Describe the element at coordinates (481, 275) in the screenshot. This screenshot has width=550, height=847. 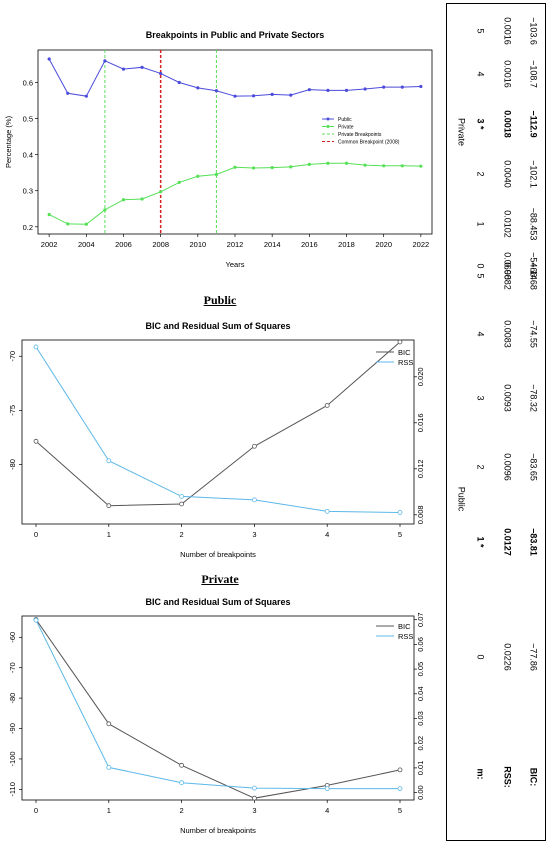
I see `public-m-cell: 5` at that location.